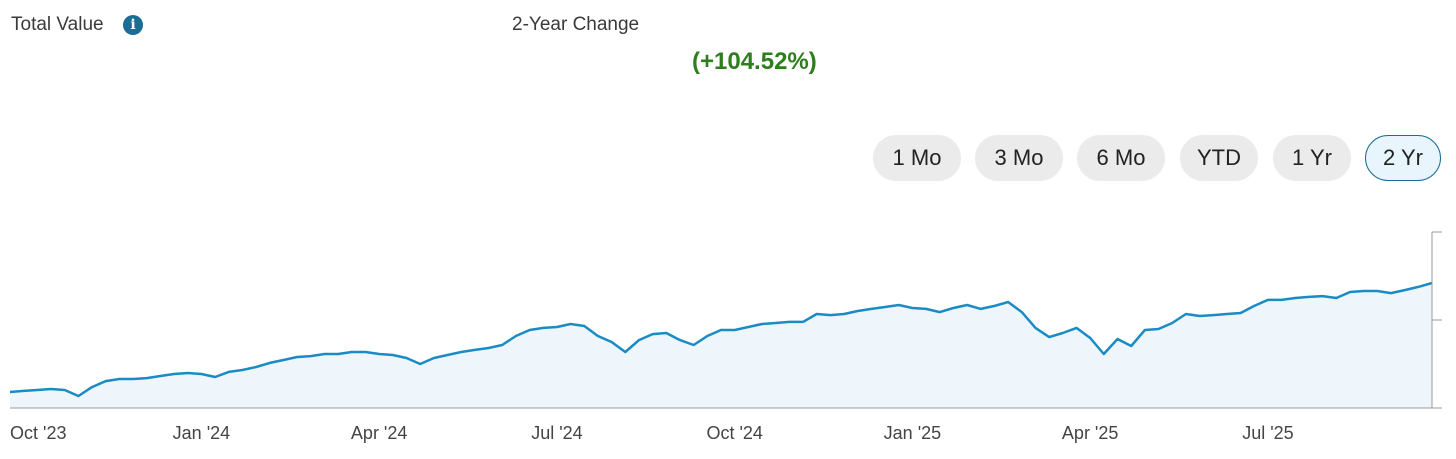 The image size is (1456, 459). Describe the element at coordinates (201, 433) in the screenshot. I see `x-tick-label: Jan '24` at that location.